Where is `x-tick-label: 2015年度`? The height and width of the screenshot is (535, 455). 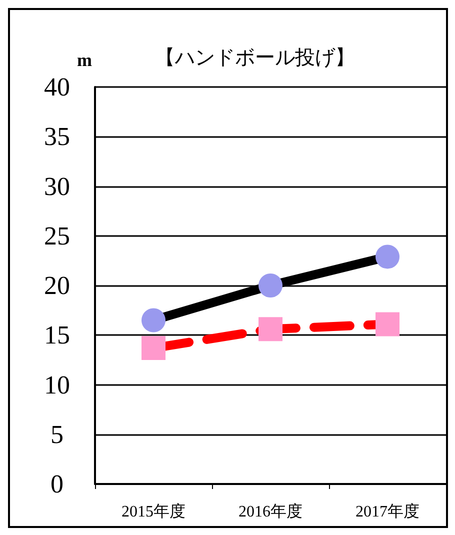
x-tick-label: 2015年度 is located at coordinates (154, 511).